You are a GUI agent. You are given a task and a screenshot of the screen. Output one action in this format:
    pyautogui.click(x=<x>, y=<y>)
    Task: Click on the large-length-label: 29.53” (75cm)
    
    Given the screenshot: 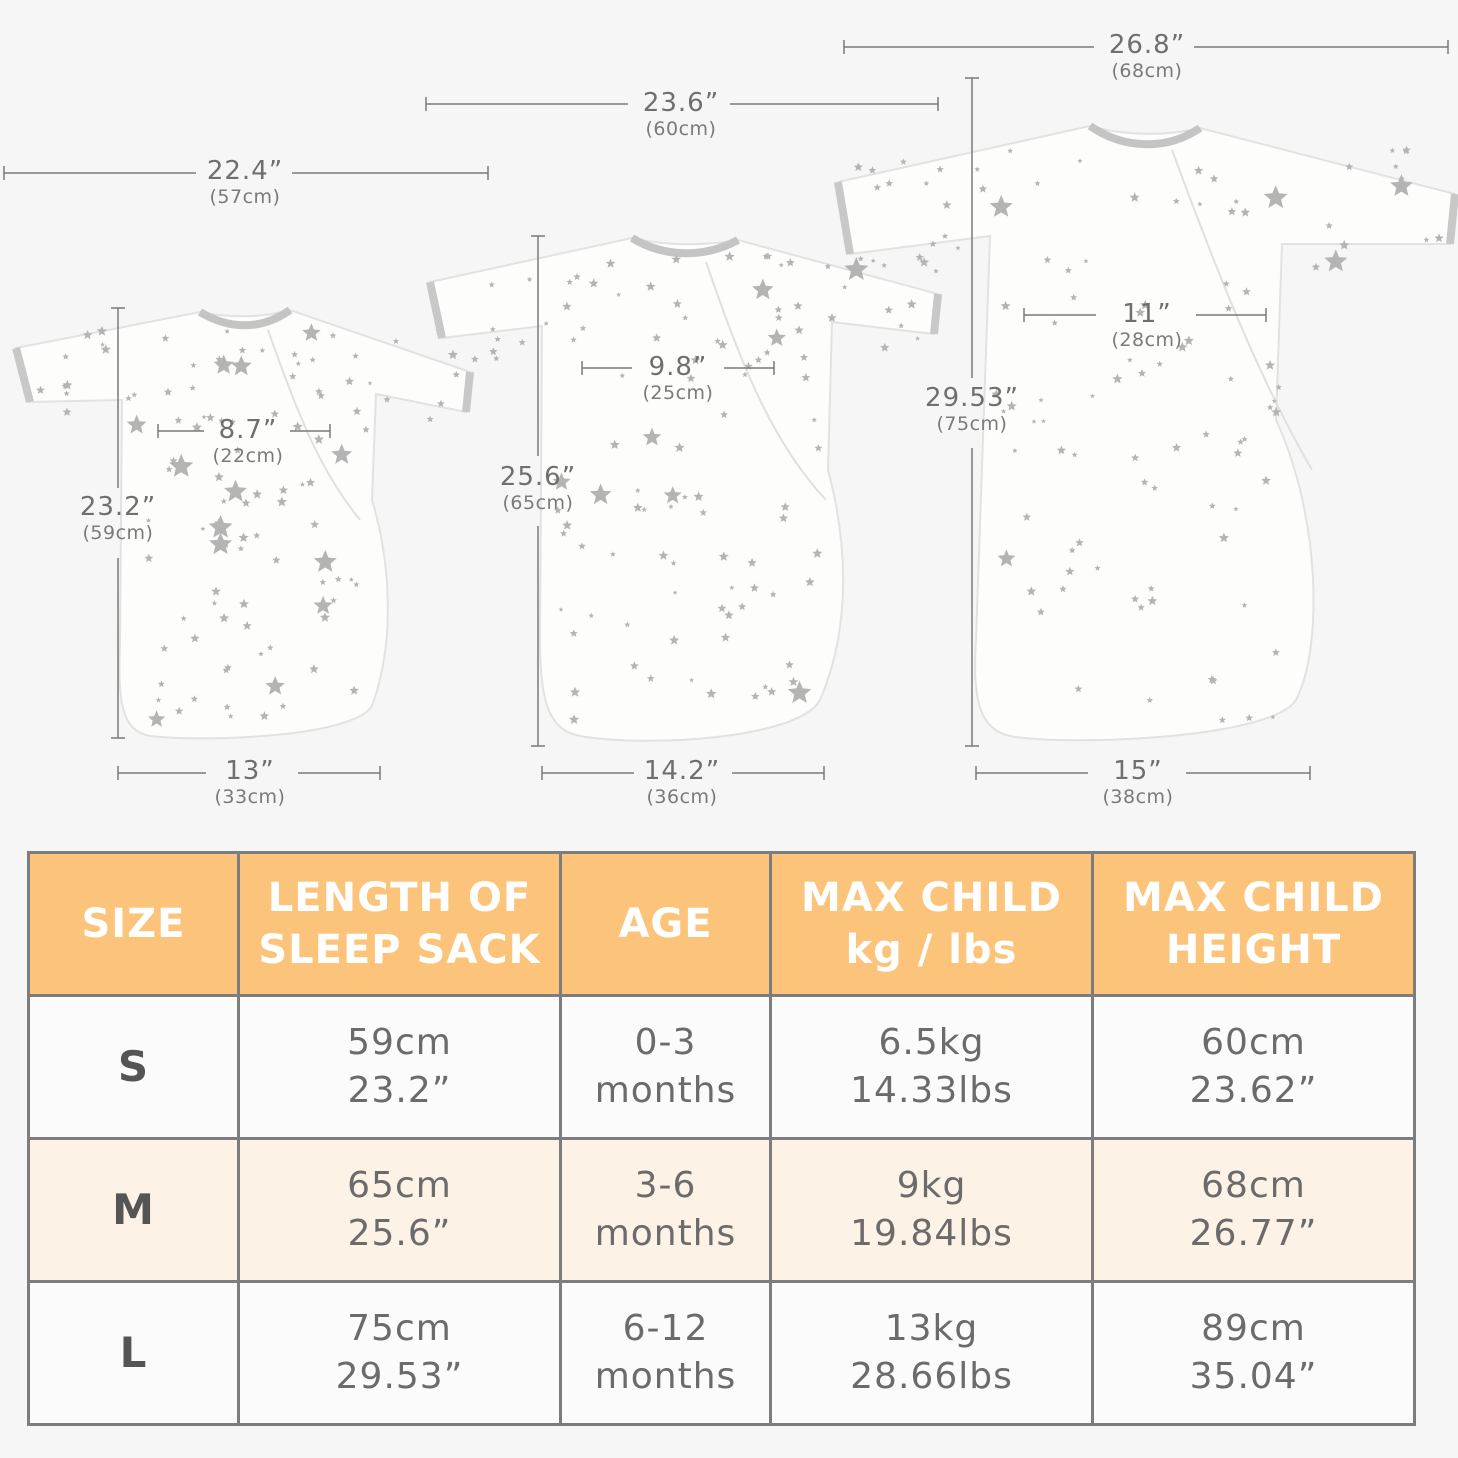 What is the action you would take?
    pyautogui.click(x=972, y=409)
    